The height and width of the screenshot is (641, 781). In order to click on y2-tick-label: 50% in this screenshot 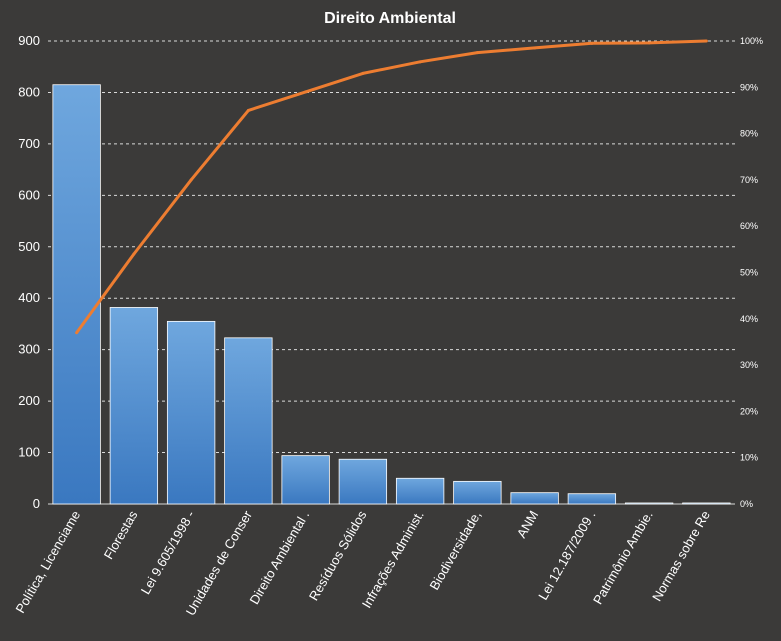, I will do `click(749, 273)`.